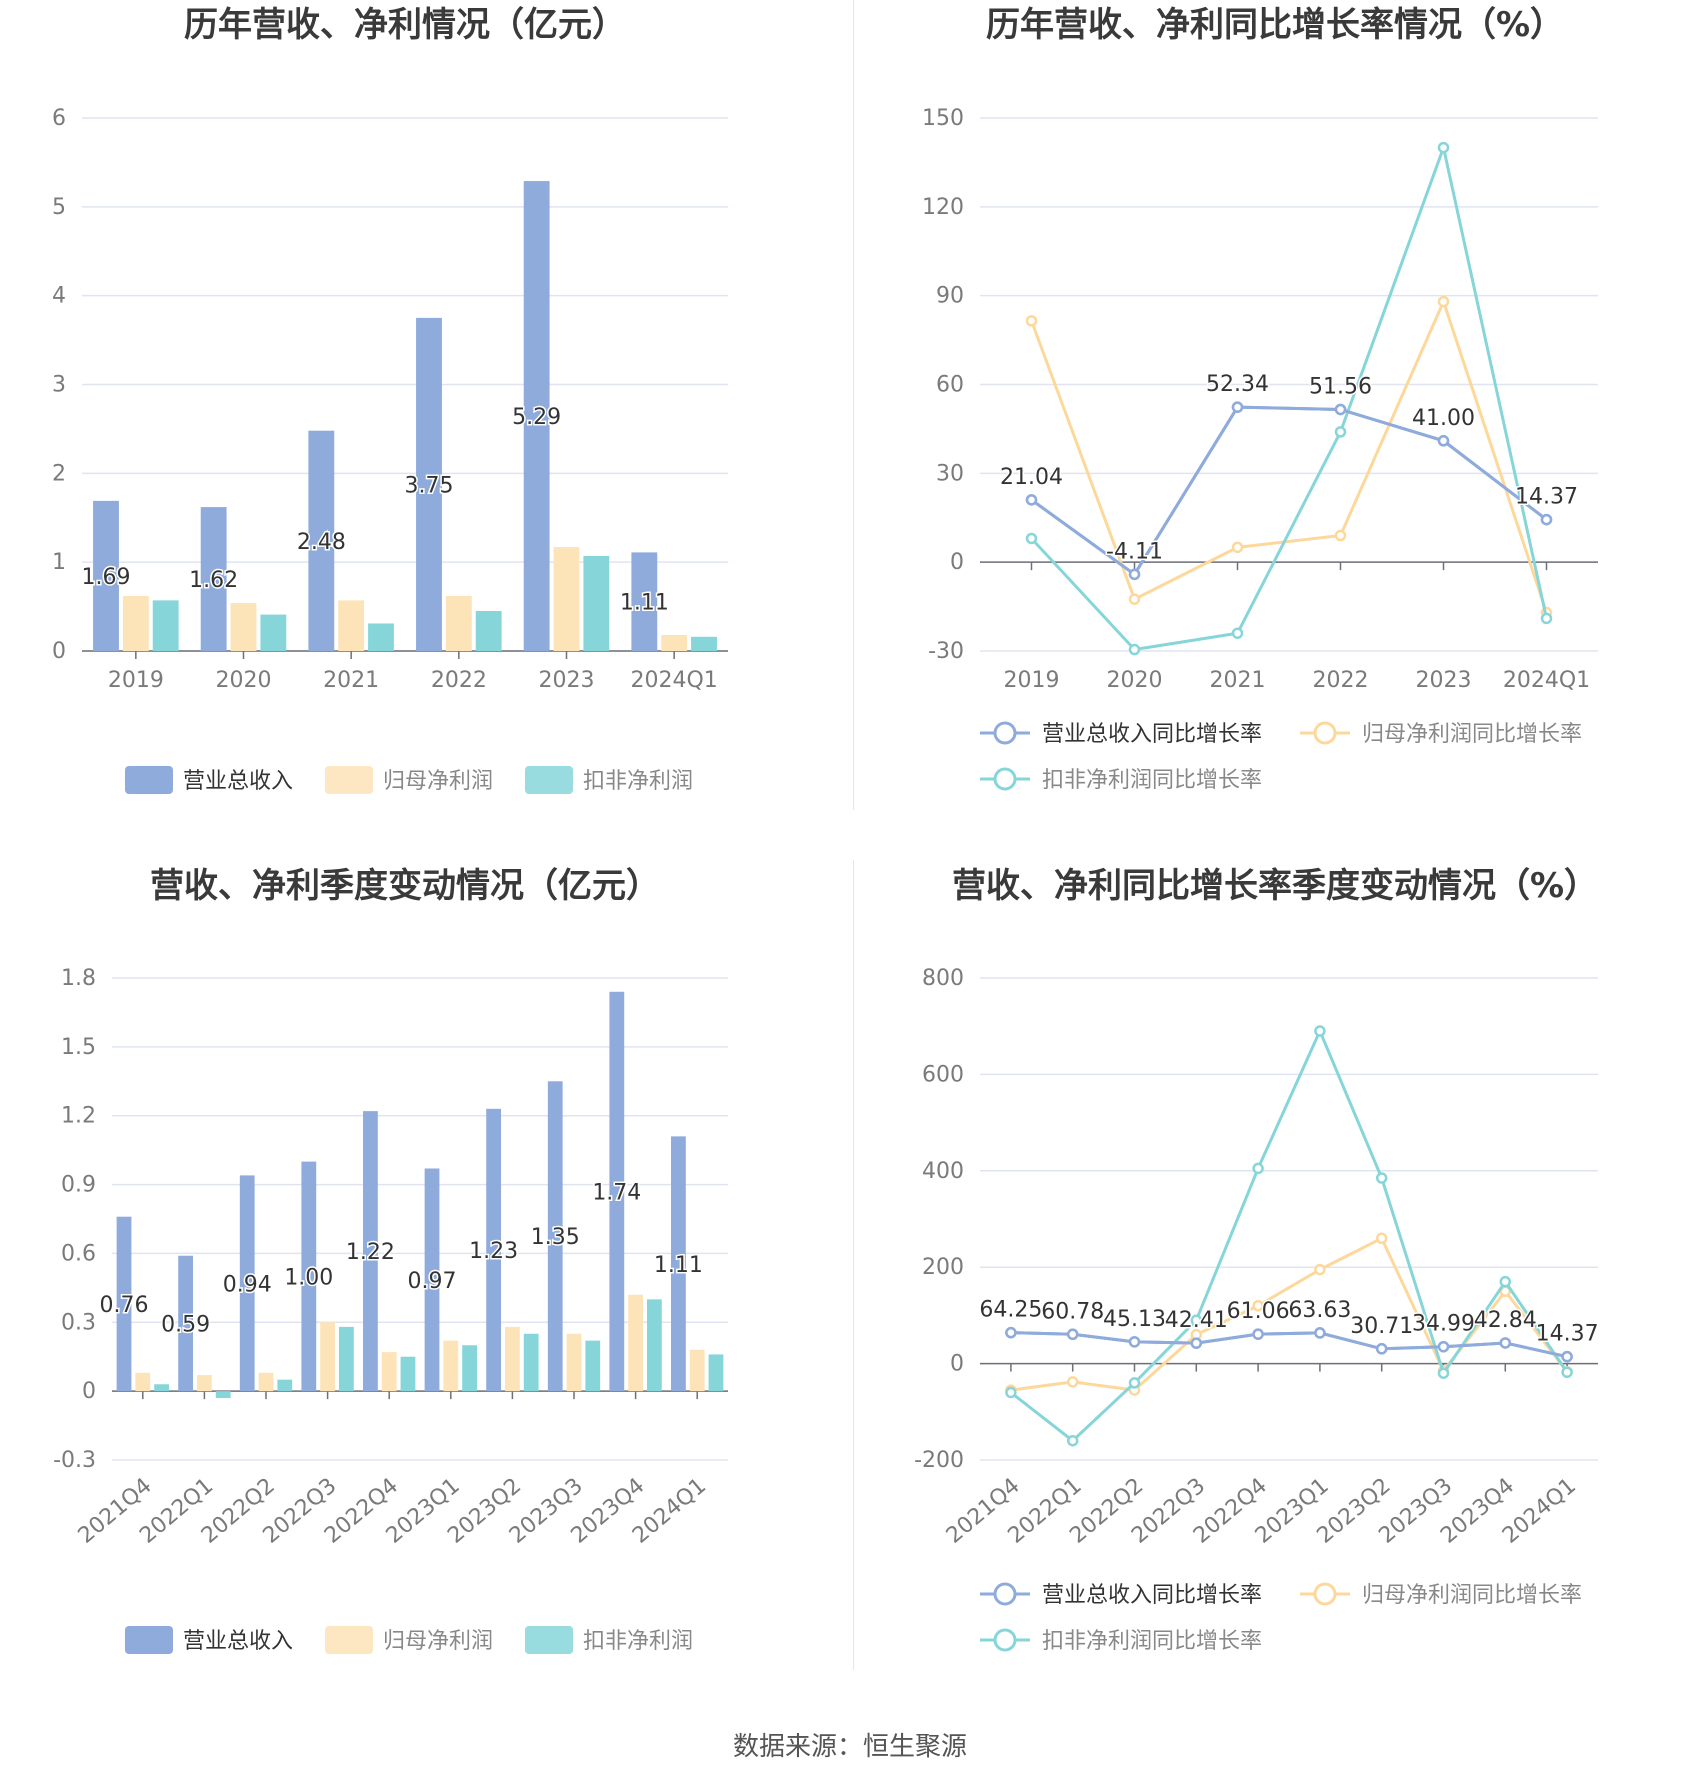  Describe the element at coordinates (78, 1185) in the screenshot. I see `quarterly-amount-y-tick-label: 0.9` at that location.